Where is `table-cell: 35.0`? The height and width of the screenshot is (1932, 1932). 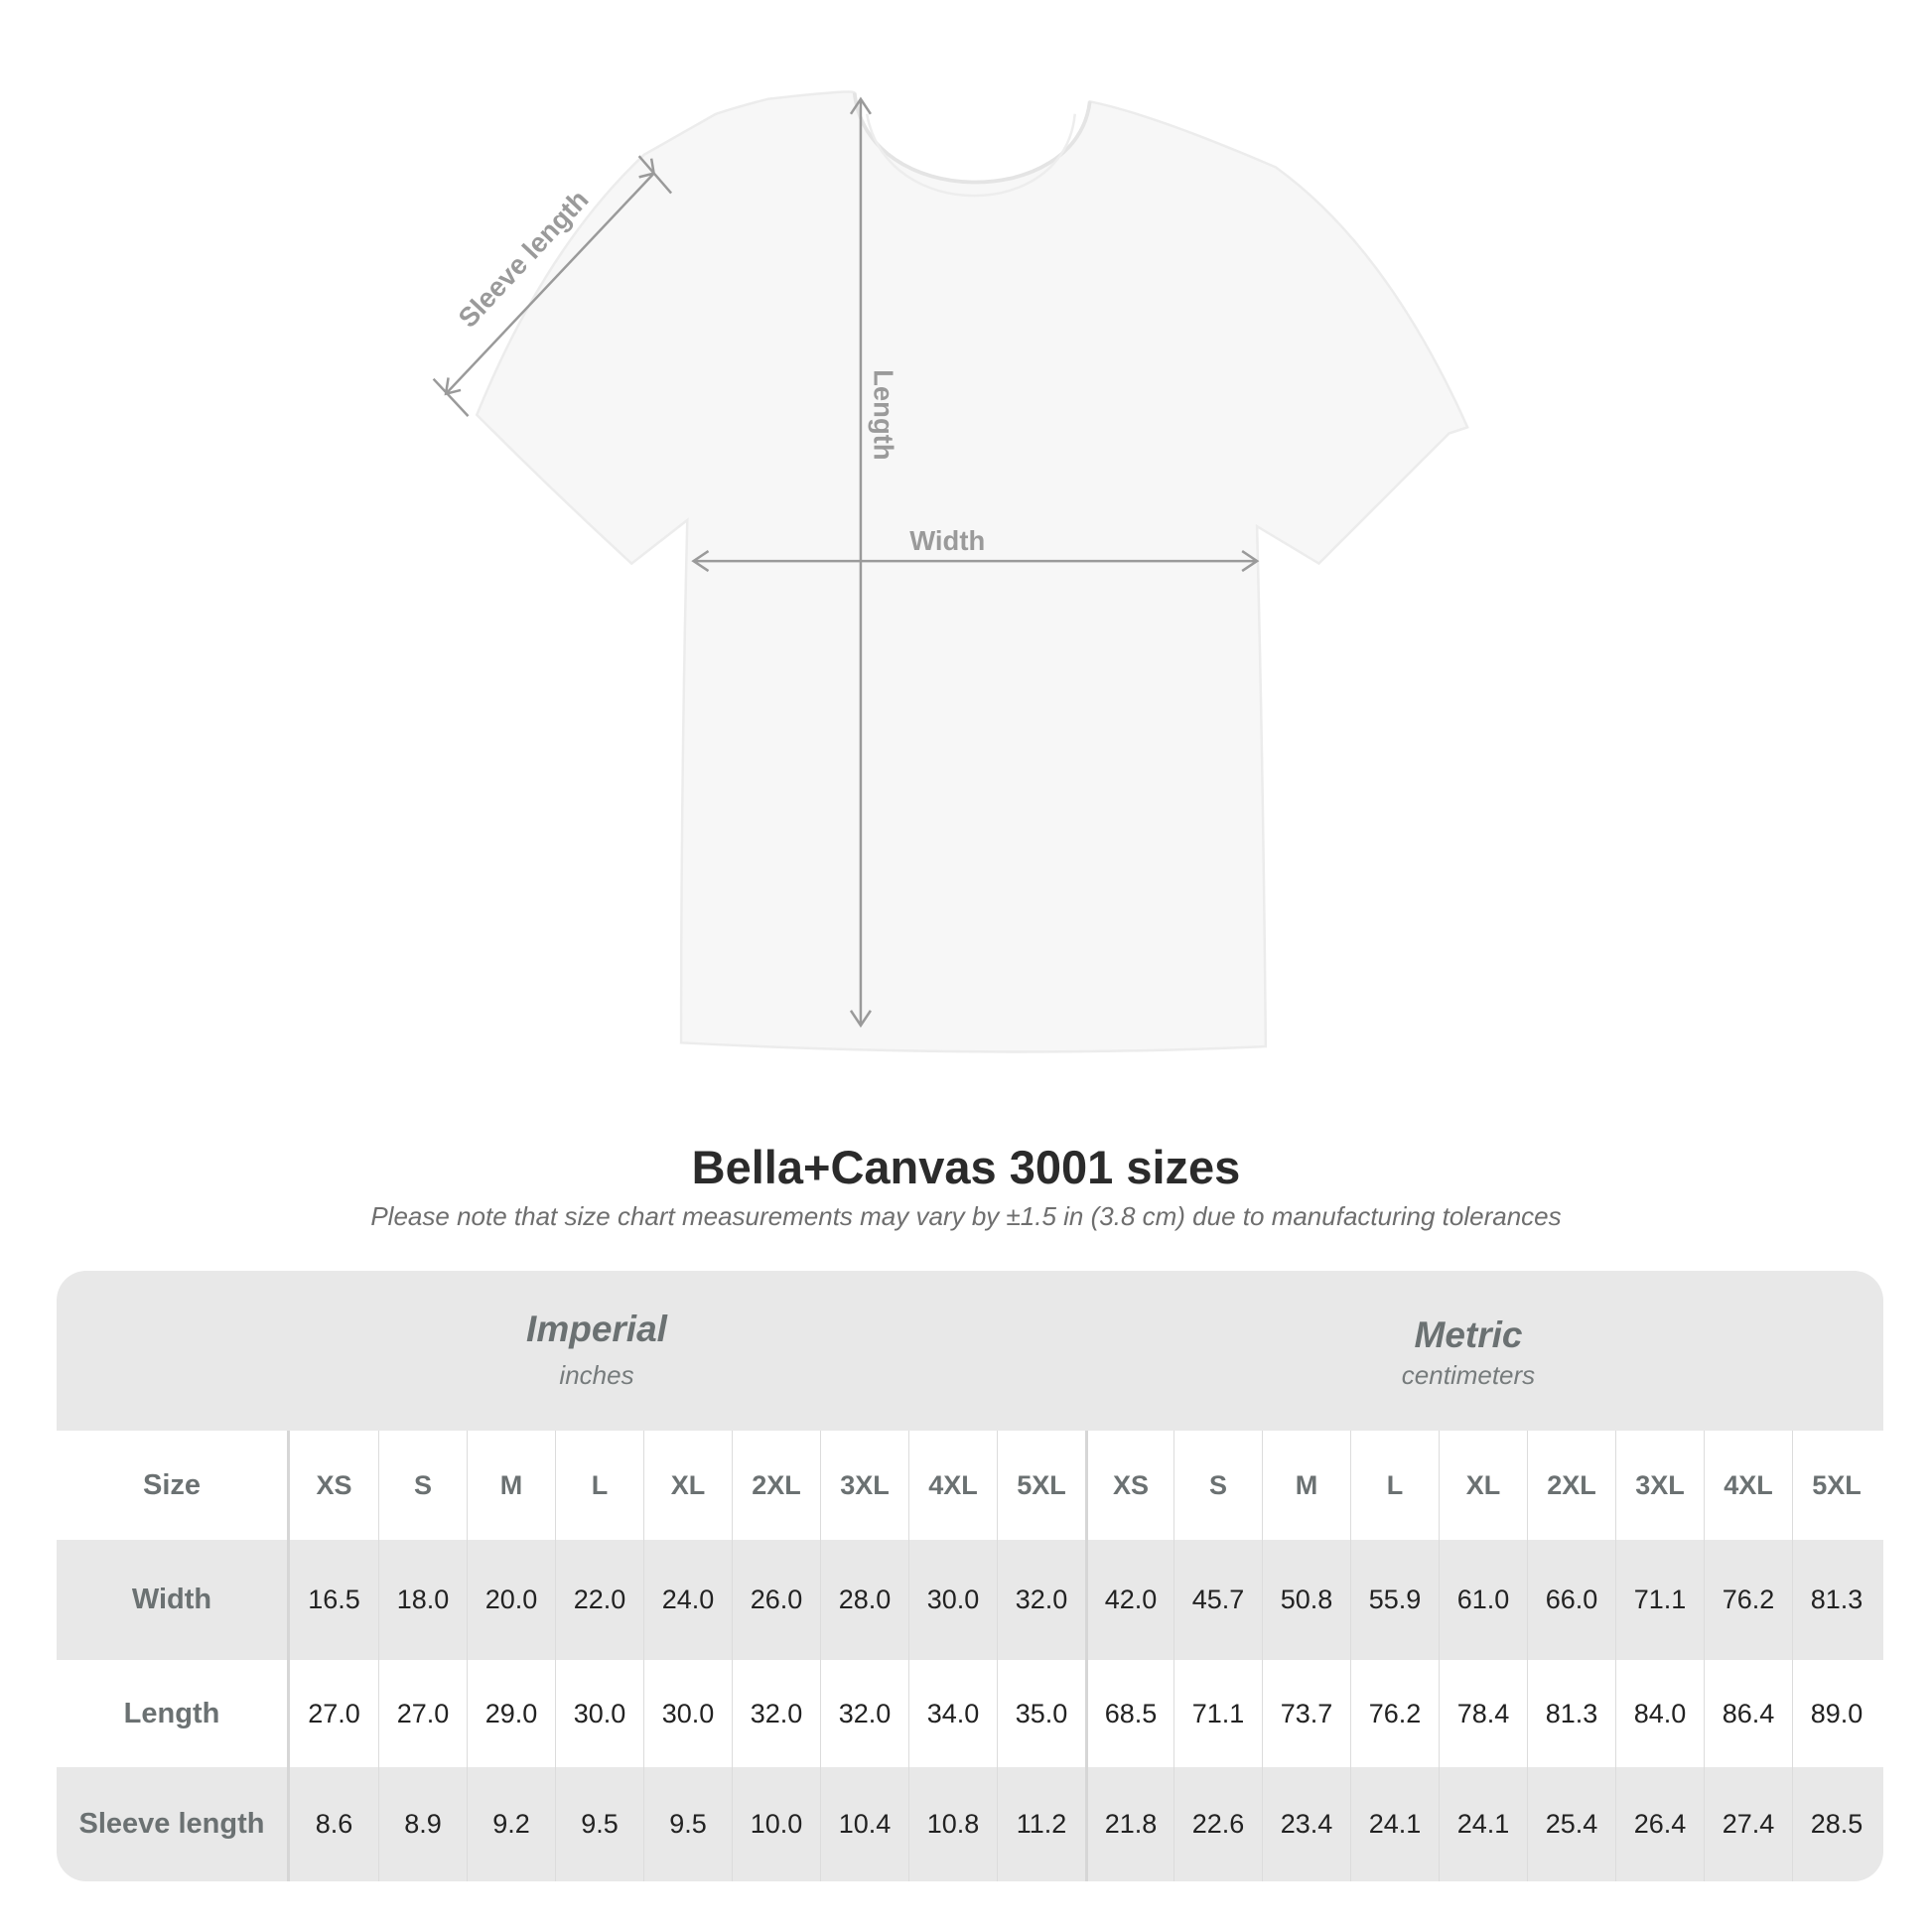 table-cell: 35.0 is located at coordinates (1041, 1714).